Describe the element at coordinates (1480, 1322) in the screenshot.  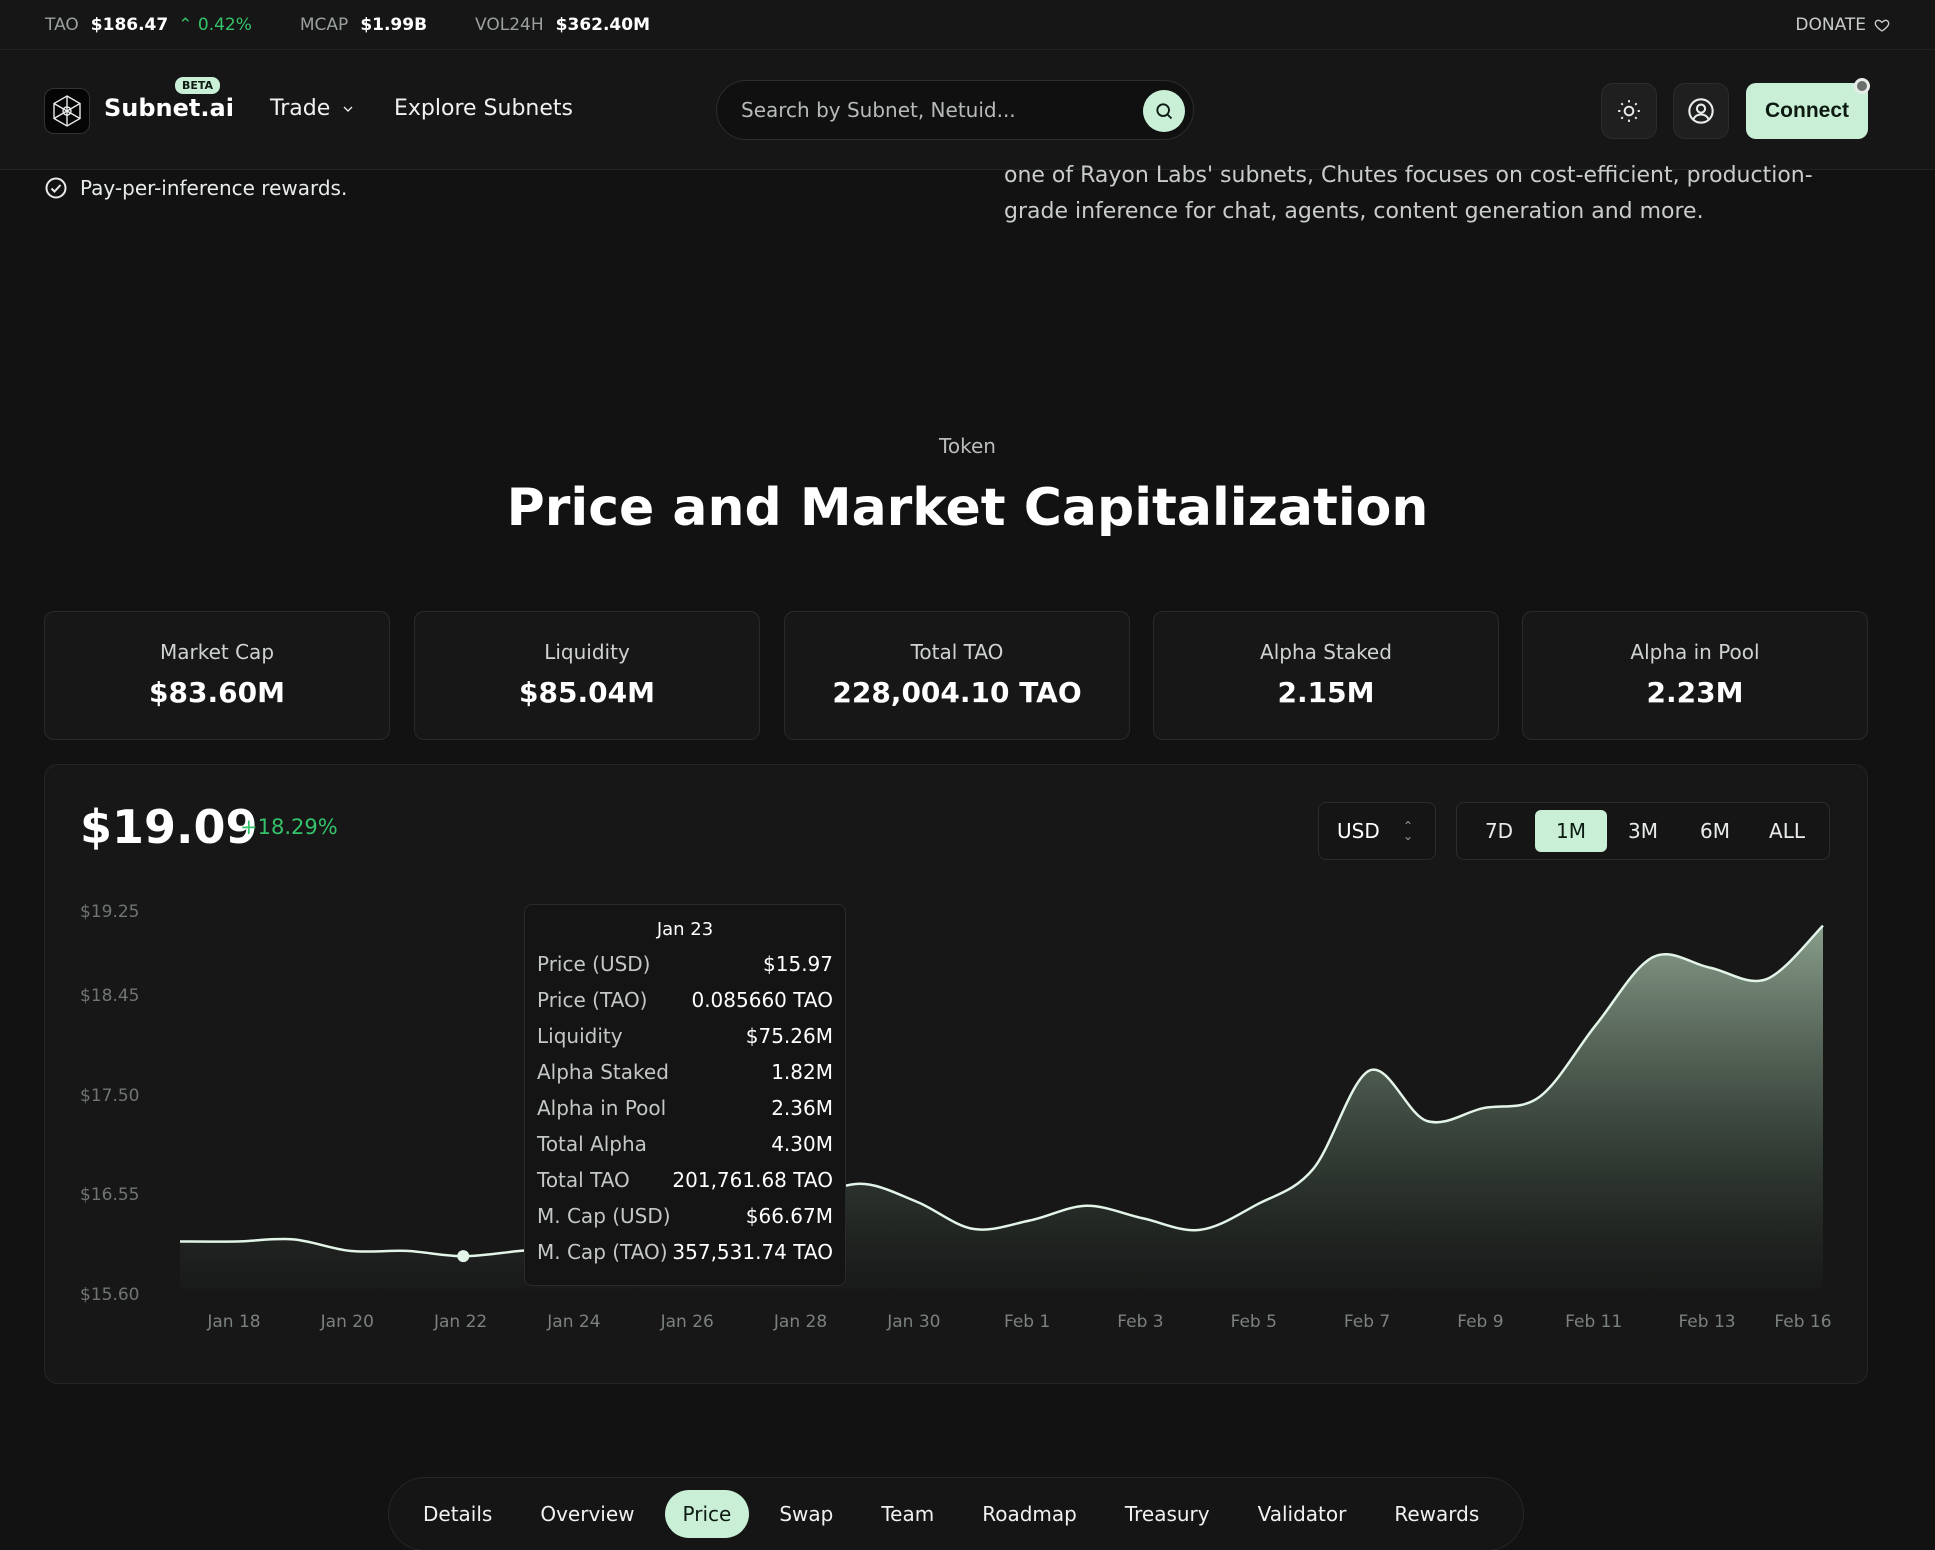
I see `x-tick-label: Feb 9` at that location.